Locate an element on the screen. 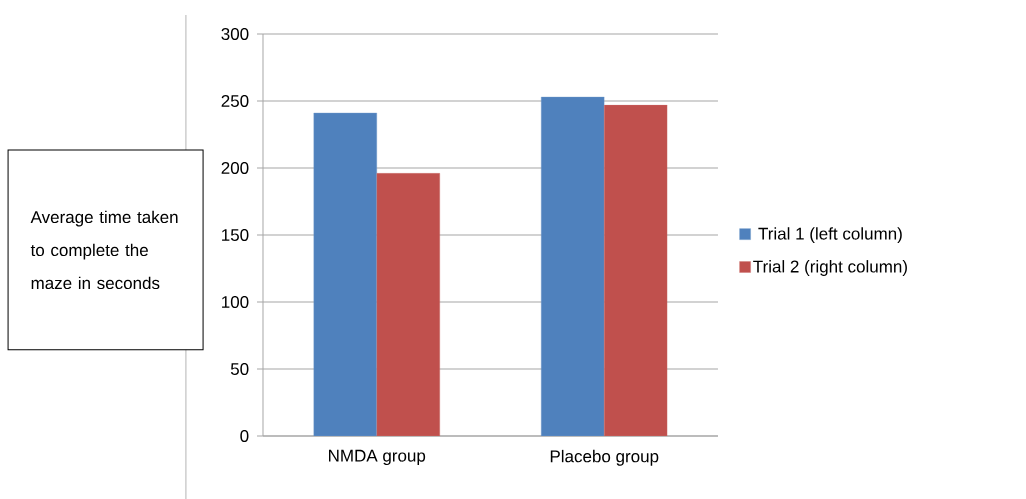 The image size is (1026, 499). y-tick-label: 300 is located at coordinates (235, 34).